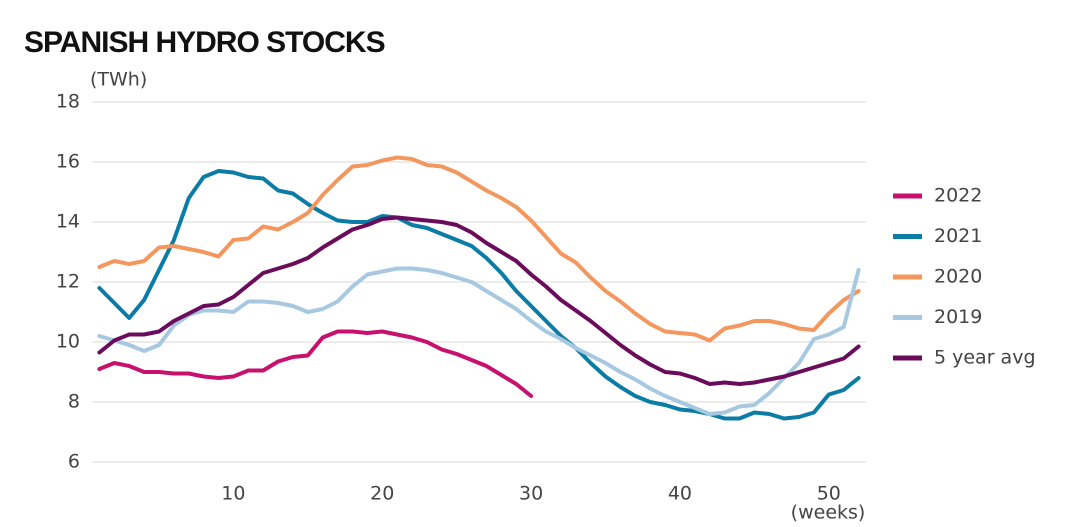 This screenshot has height=527, width=1080. Describe the element at coordinates (958, 196) in the screenshot. I see `legend-label: 2022` at that location.